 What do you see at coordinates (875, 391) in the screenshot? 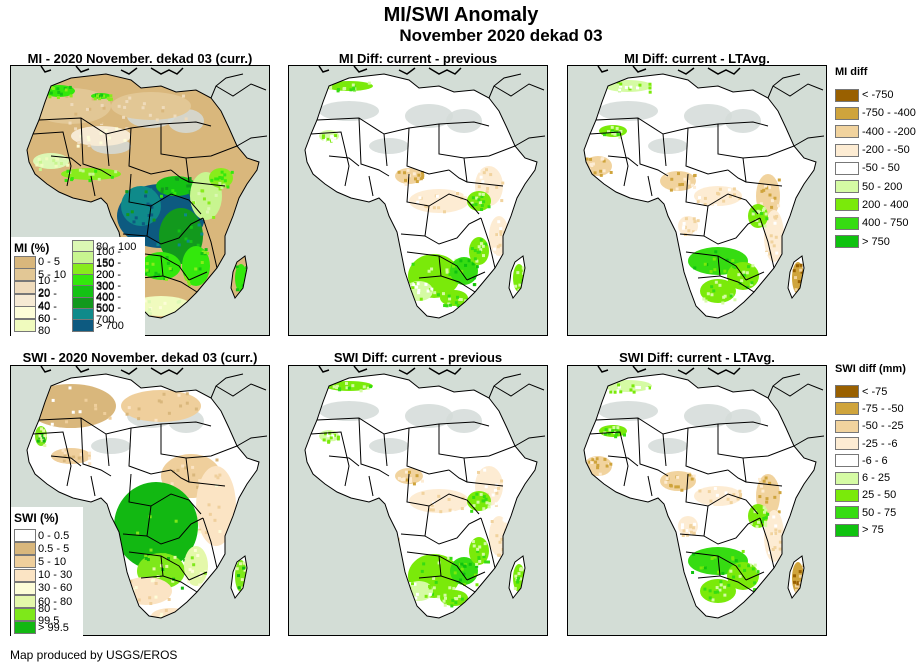
I see `legend-label: < -75` at bounding box center [875, 391].